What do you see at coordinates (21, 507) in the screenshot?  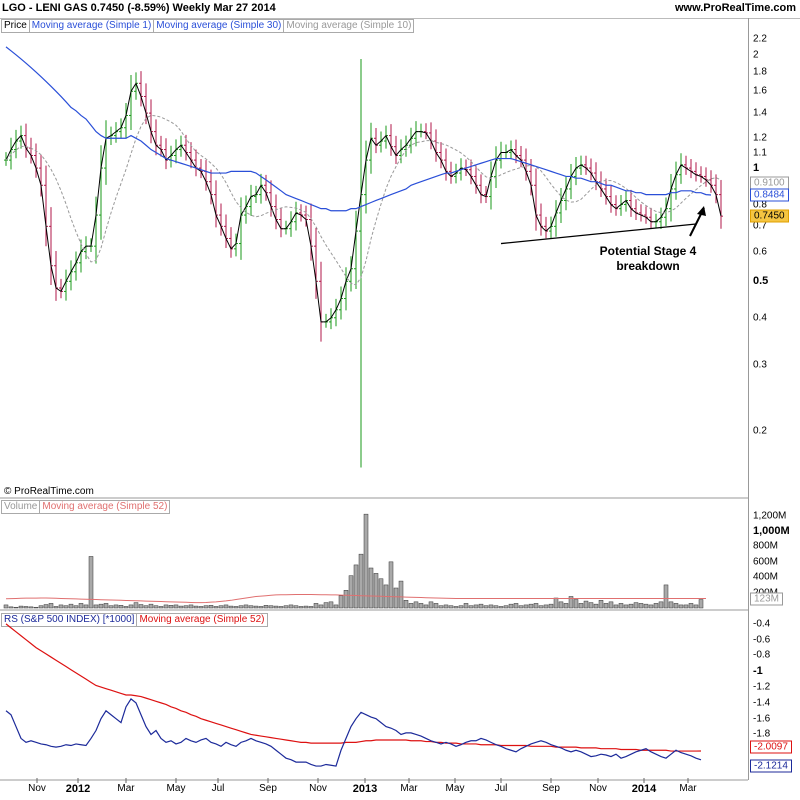 I see `legend-volume: Volume` at bounding box center [21, 507].